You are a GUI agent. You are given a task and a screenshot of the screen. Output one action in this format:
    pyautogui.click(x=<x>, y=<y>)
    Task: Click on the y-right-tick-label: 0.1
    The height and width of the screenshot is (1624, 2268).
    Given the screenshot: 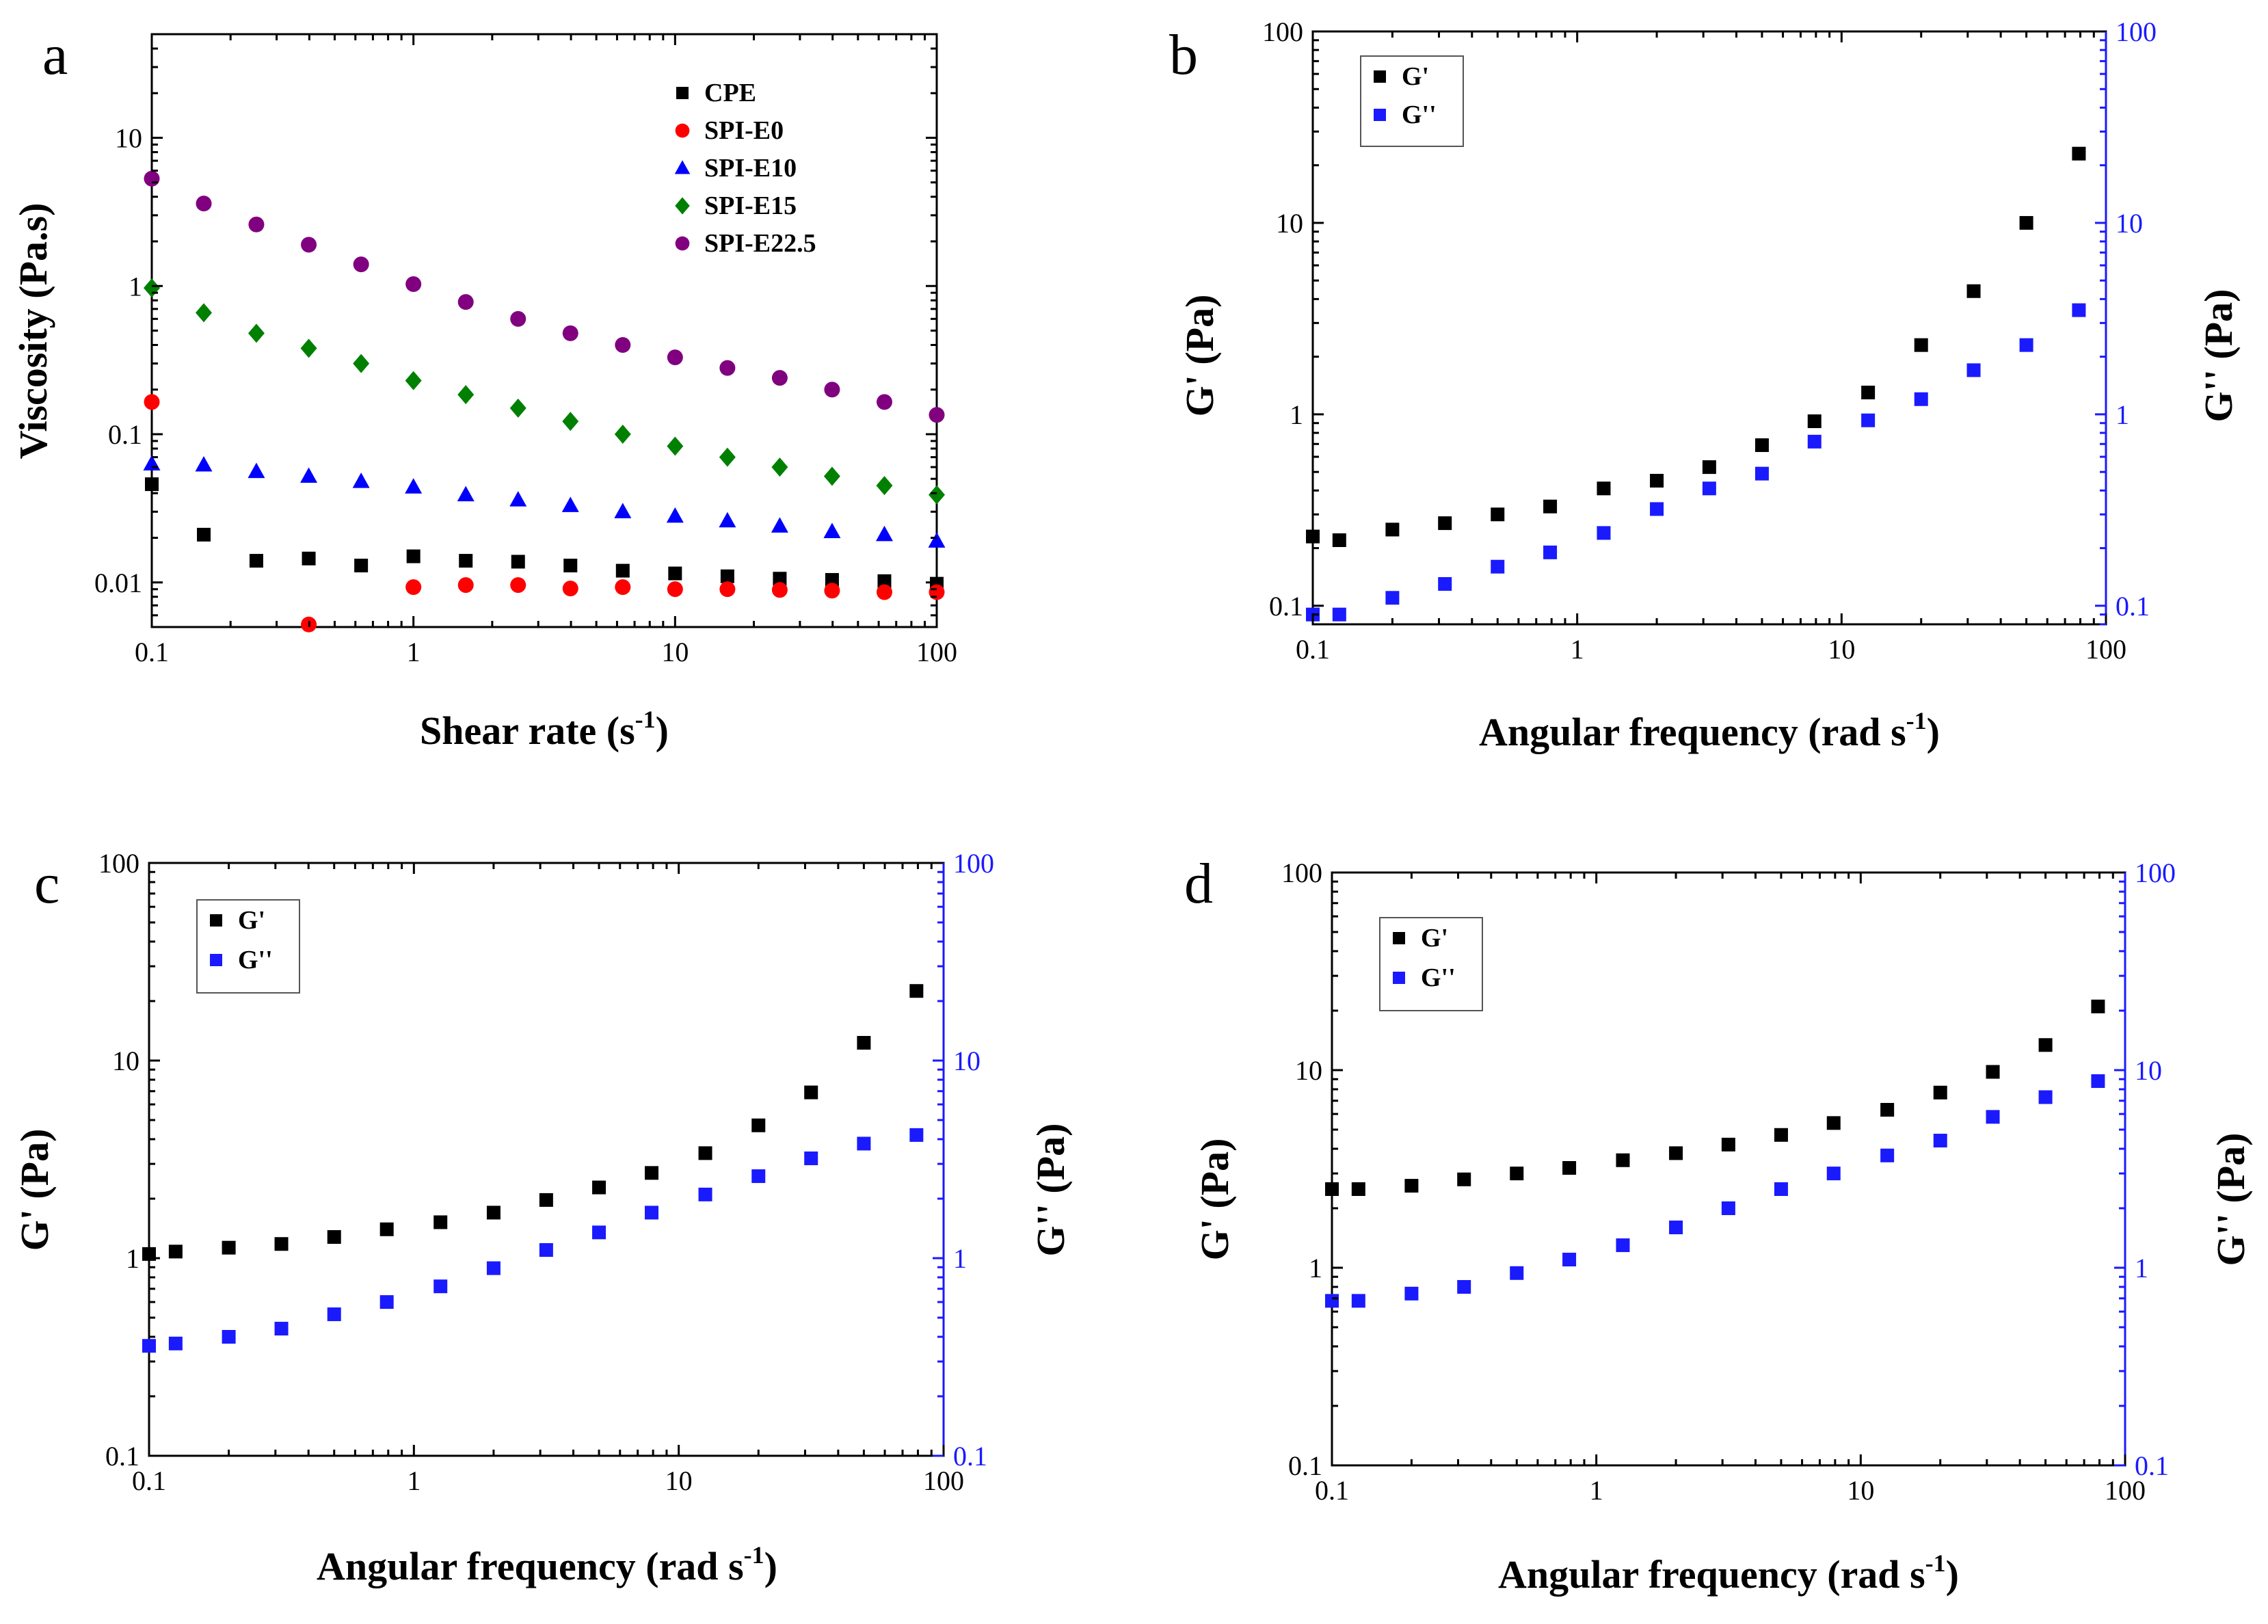 What is the action you would take?
    pyautogui.click(x=970, y=1456)
    